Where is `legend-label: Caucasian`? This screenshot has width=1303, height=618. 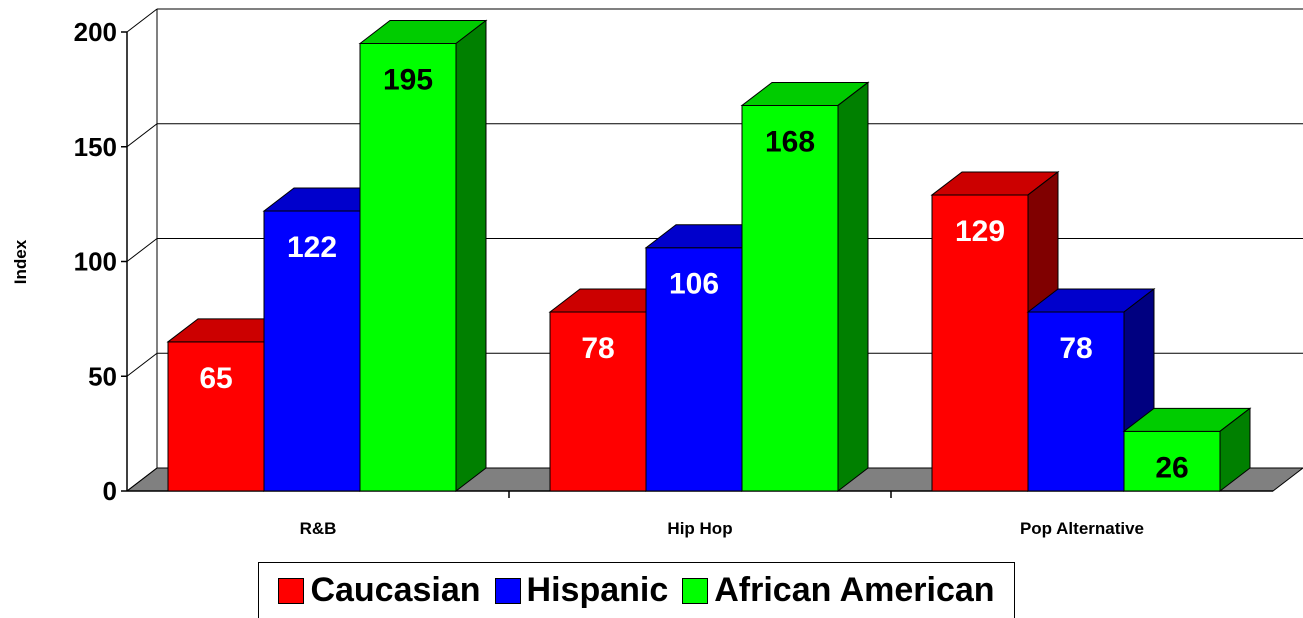 legend-label: Caucasian is located at coordinates (395, 590).